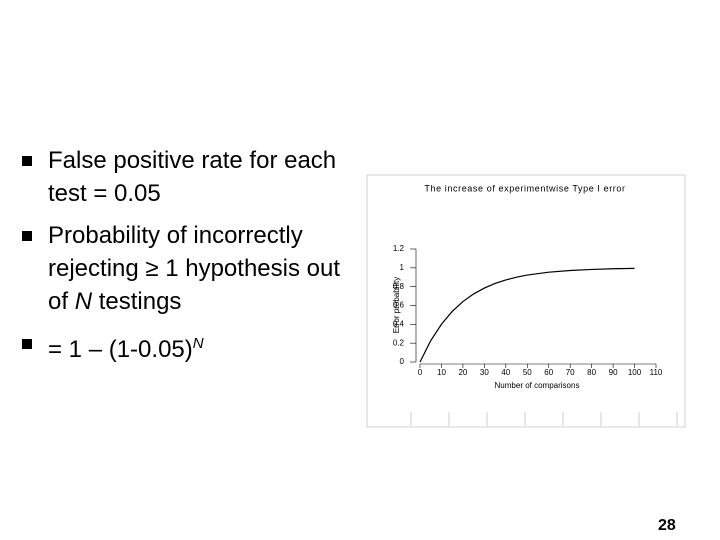  What do you see at coordinates (462, 372) in the screenshot?
I see `x-tick-label: 20` at bounding box center [462, 372].